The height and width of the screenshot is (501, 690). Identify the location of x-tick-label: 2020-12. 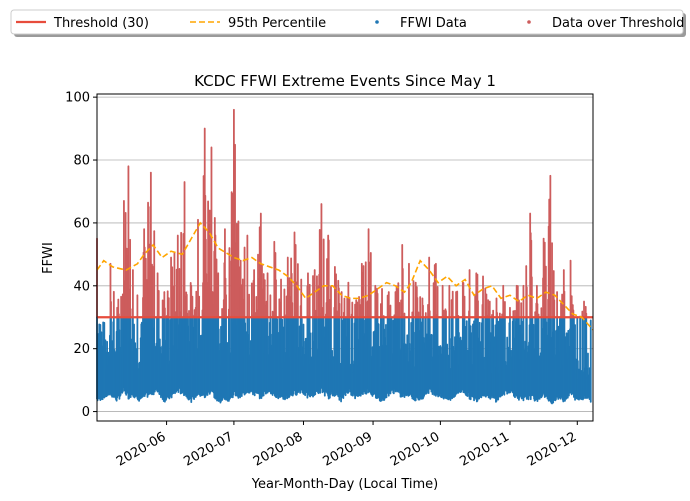
(552, 449).